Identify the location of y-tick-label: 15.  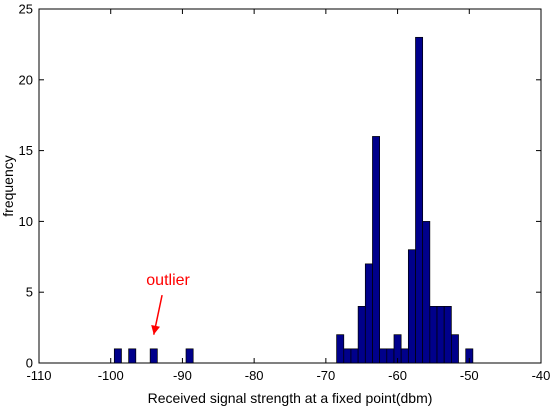
(26, 150).